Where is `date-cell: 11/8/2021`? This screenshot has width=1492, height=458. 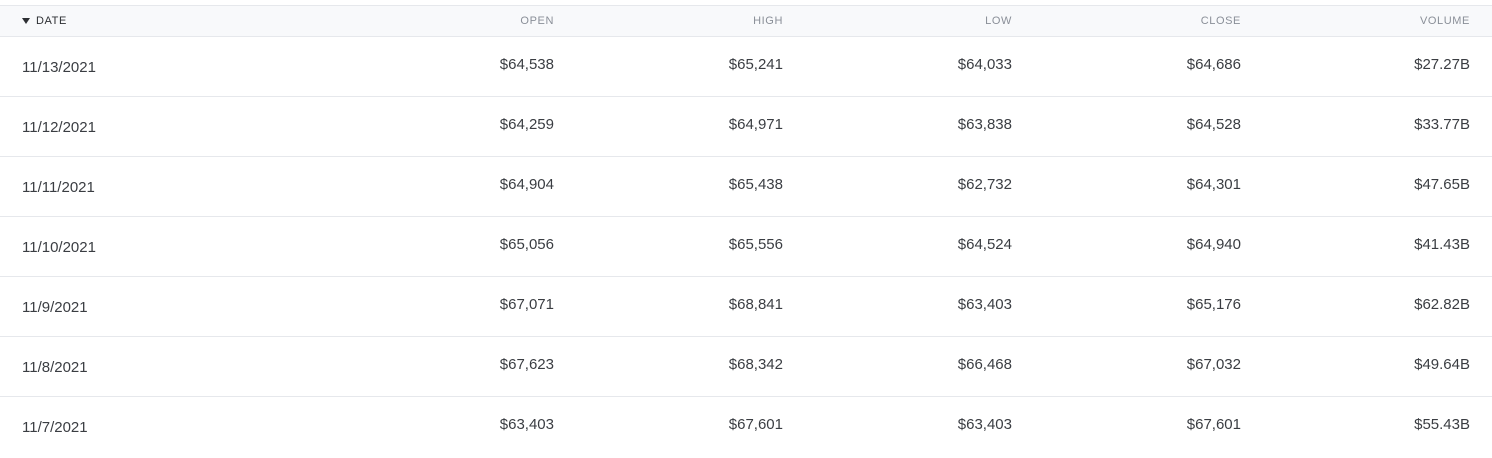 date-cell: 11/8/2021 is located at coordinates (55, 367).